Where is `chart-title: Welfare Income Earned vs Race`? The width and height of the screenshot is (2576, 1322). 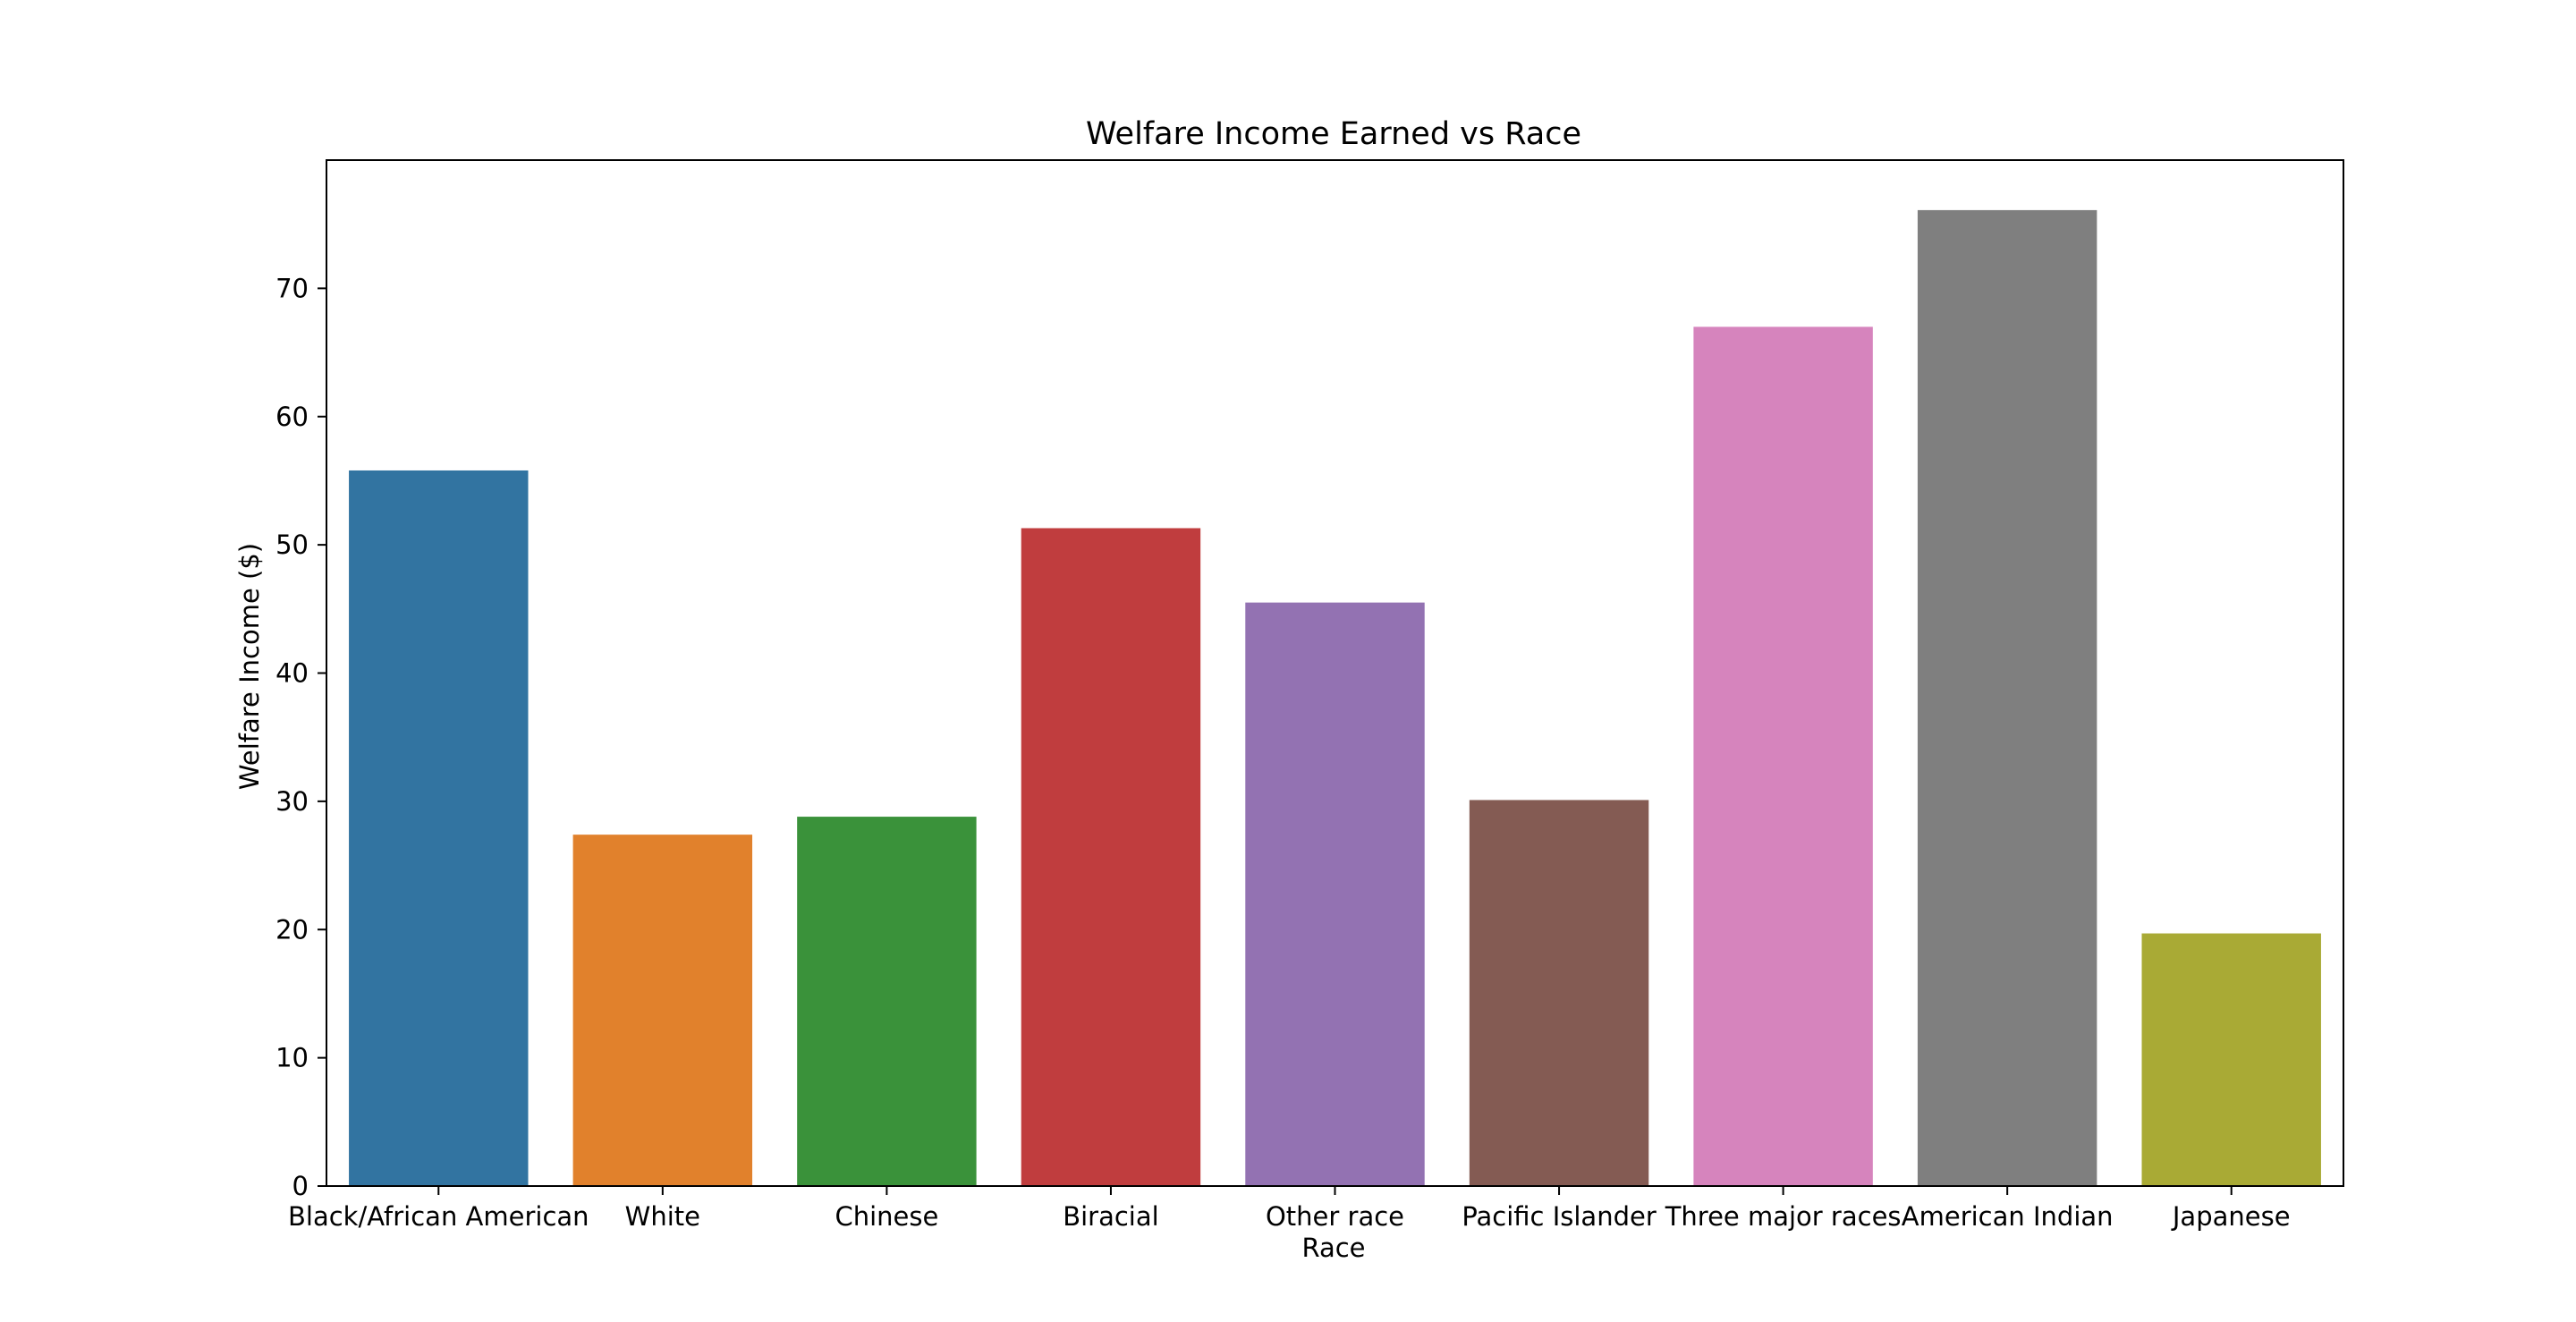 chart-title: Welfare Income Earned vs Race is located at coordinates (1333, 134).